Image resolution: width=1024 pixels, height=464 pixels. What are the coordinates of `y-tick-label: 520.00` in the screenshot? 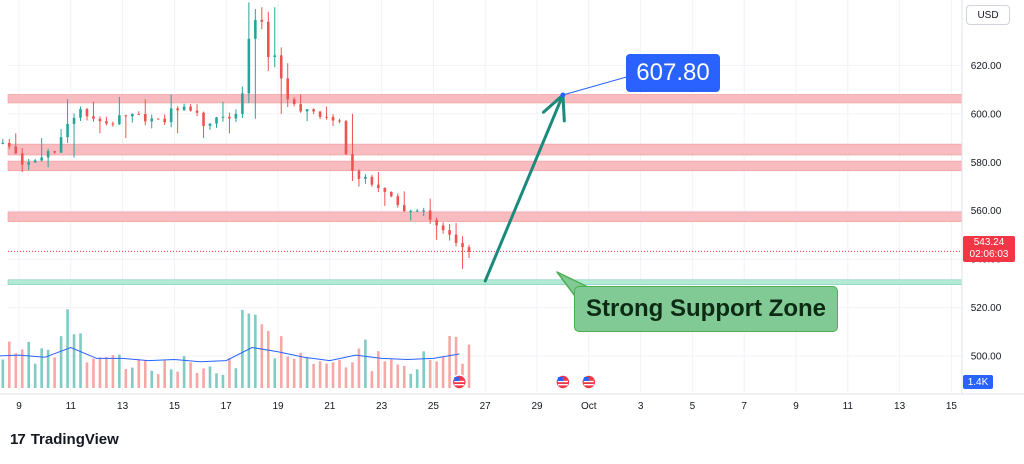 It's located at (986, 308).